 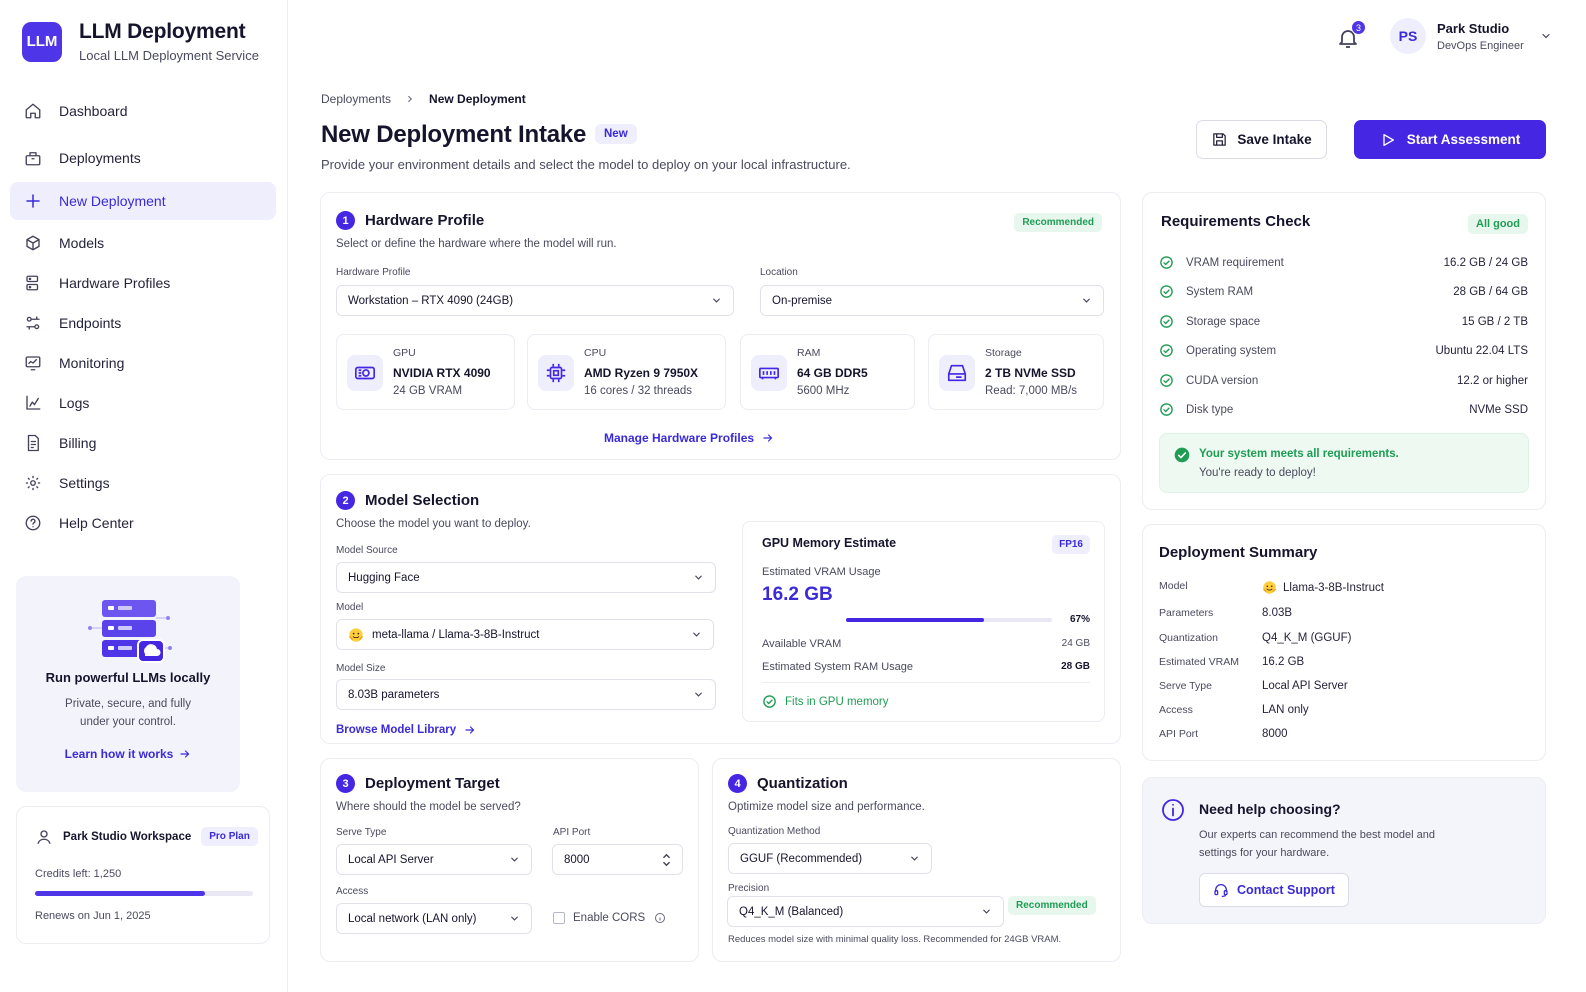 I want to click on user-icon, so click(x=44, y=837).